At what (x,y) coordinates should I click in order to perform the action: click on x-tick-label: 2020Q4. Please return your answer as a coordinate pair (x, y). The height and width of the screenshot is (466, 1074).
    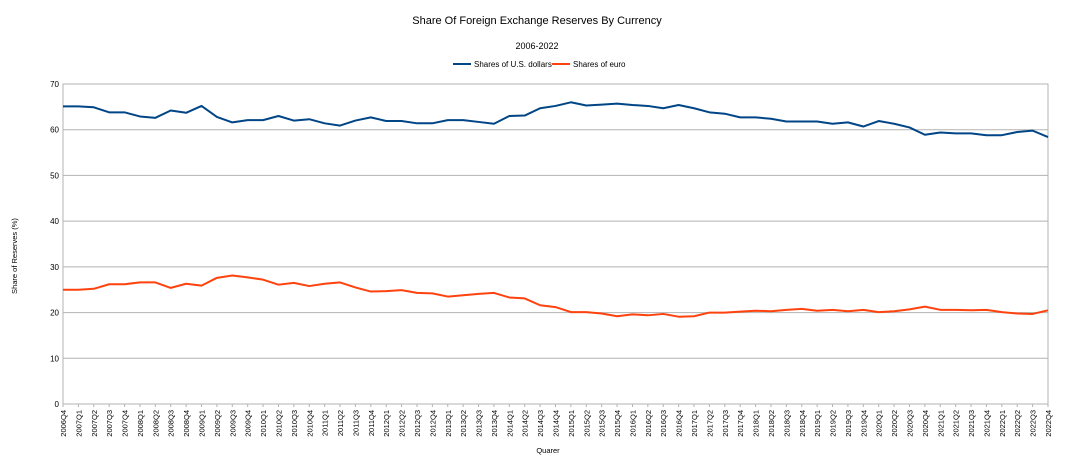
    Looking at the image, I should click on (925, 423).